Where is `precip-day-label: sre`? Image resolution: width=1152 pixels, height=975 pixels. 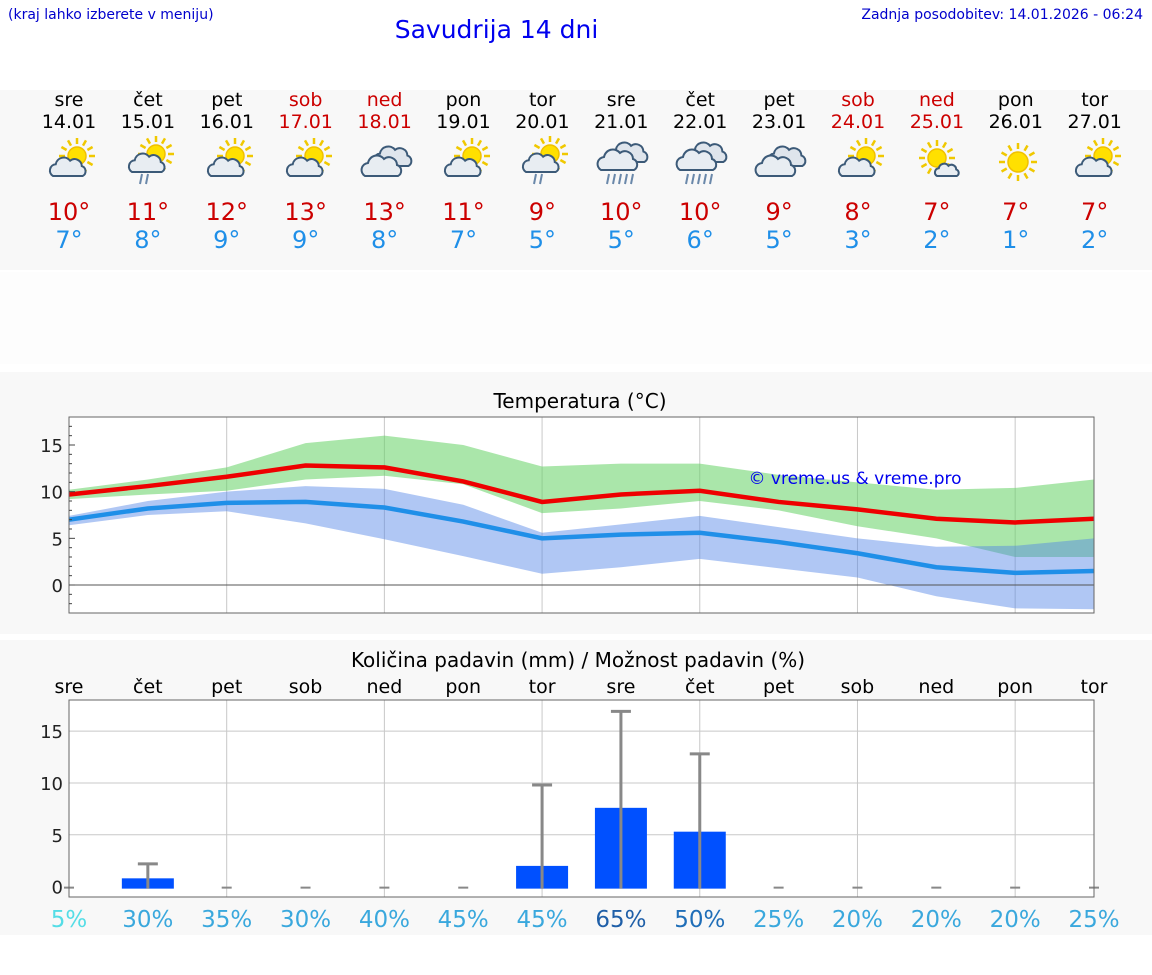
precip-day-label: sre is located at coordinates (69, 687).